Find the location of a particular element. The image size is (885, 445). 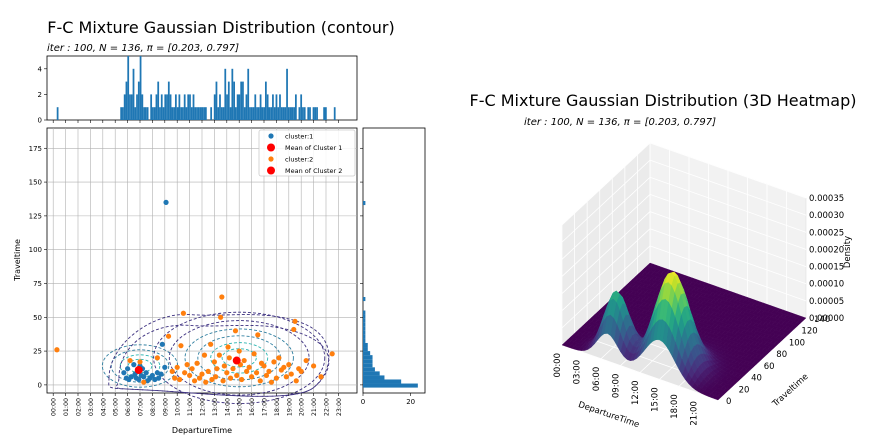

surface-x-tick-label: 00:00 is located at coordinates (558, 365).